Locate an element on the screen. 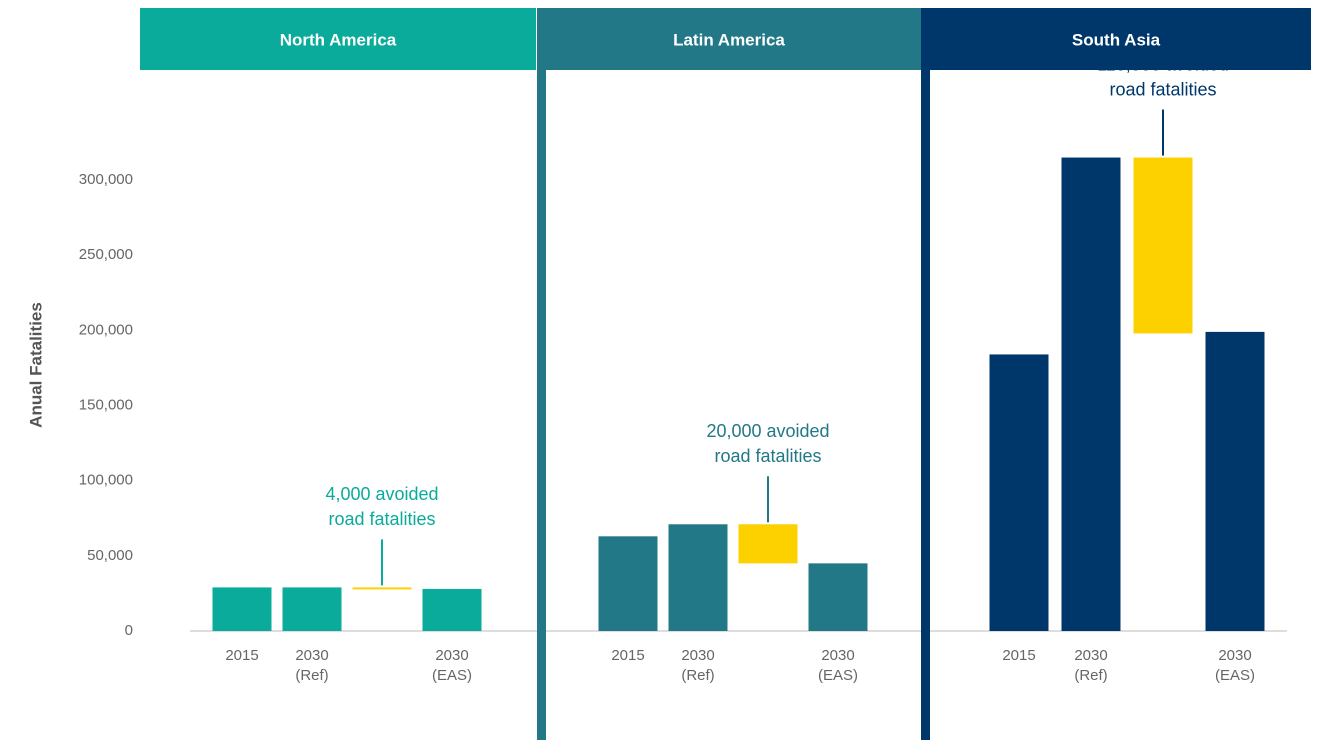 This screenshot has height=740, width=1326. panel-title: North America is located at coordinates (338, 39).